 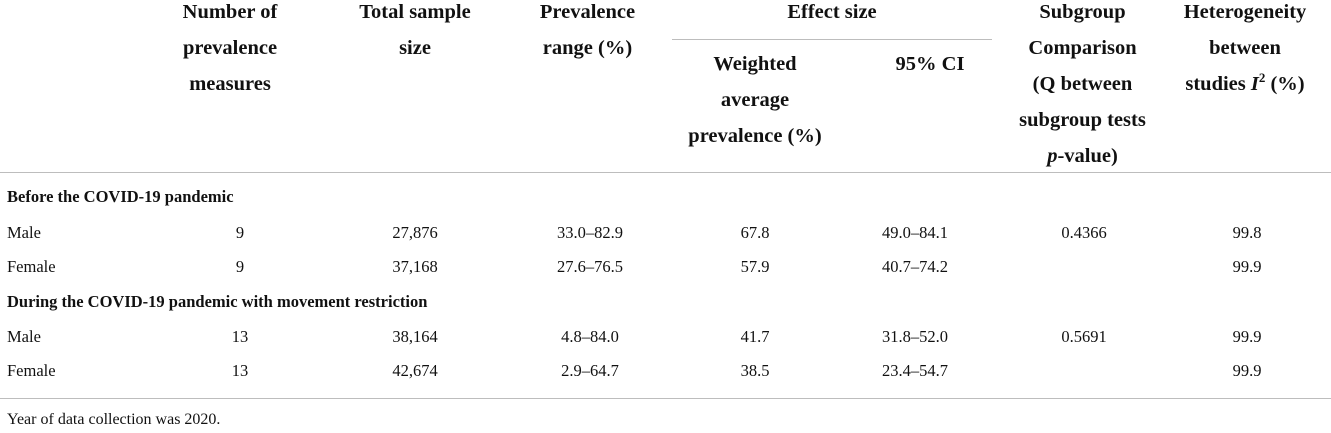 I want to click on table-bottom-rule, so click(x=665, y=398).